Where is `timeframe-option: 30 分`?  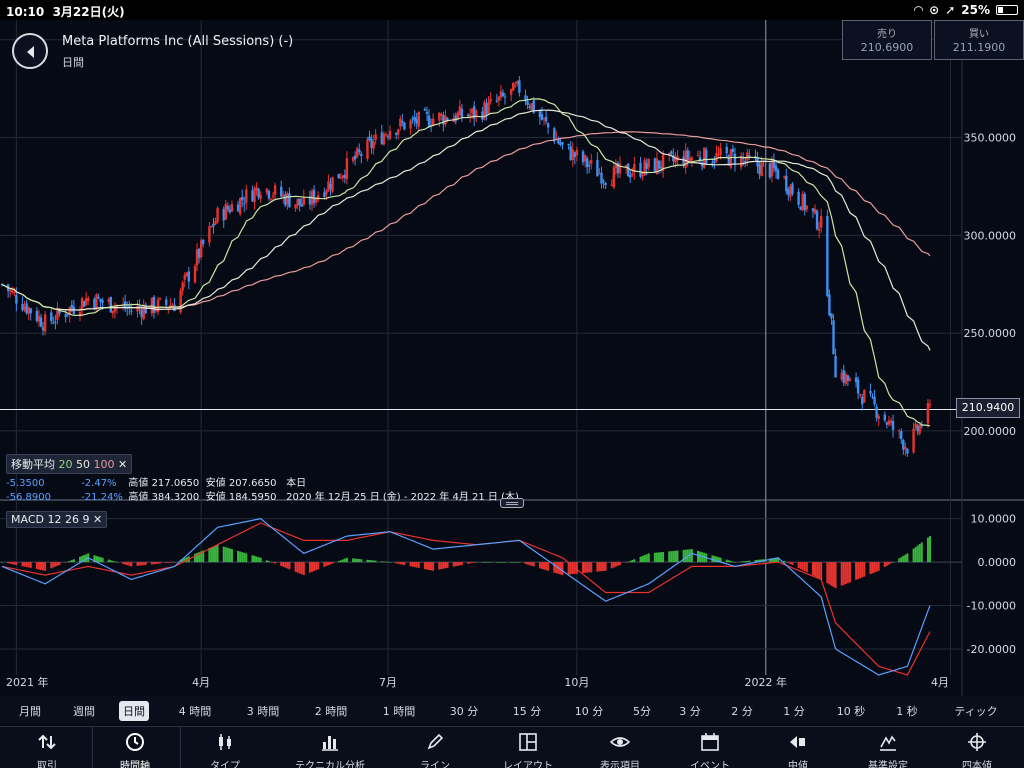 timeframe-option: 30 分 is located at coordinates (464, 711).